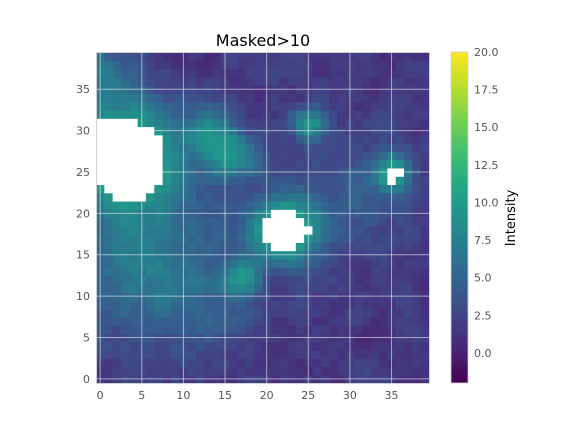  What do you see at coordinates (248, 395) in the screenshot?
I see `x-axis-ticks: 0 5 10 15 20 25 30 35` at bounding box center [248, 395].